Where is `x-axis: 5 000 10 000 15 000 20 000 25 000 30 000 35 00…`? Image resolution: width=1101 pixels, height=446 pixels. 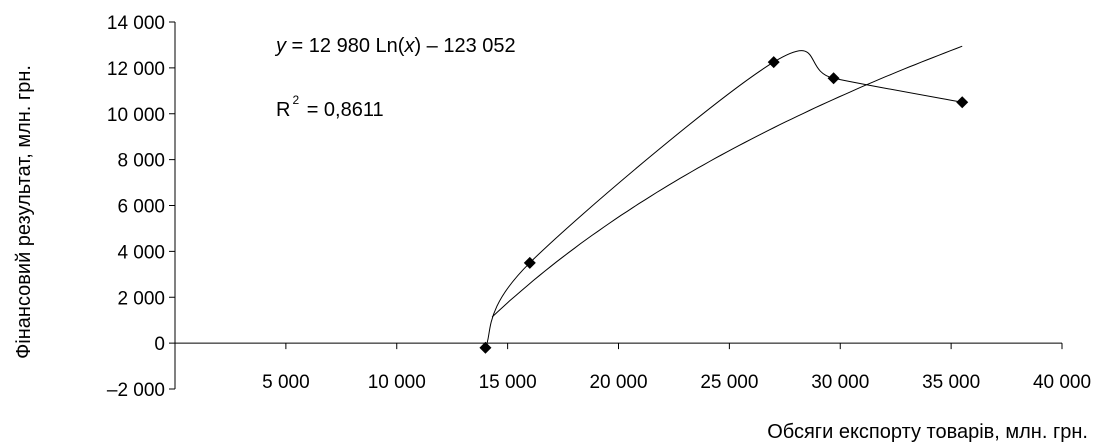 x-axis: 5 000 10 000 15 000 20 000 25 000 30 000 35 00… is located at coordinates (633, 367).